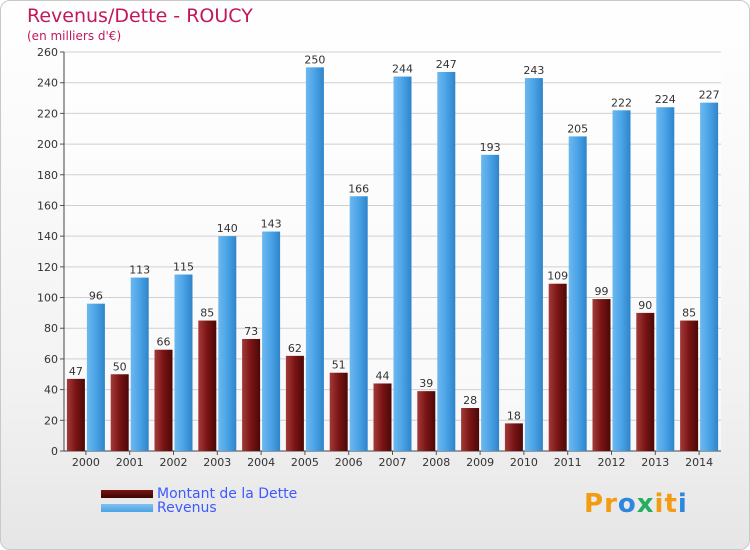 Image resolution: width=750 pixels, height=550 pixels. What do you see at coordinates (659, 504) in the screenshot?
I see `logo-letter: i` at bounding box center [659, 504].